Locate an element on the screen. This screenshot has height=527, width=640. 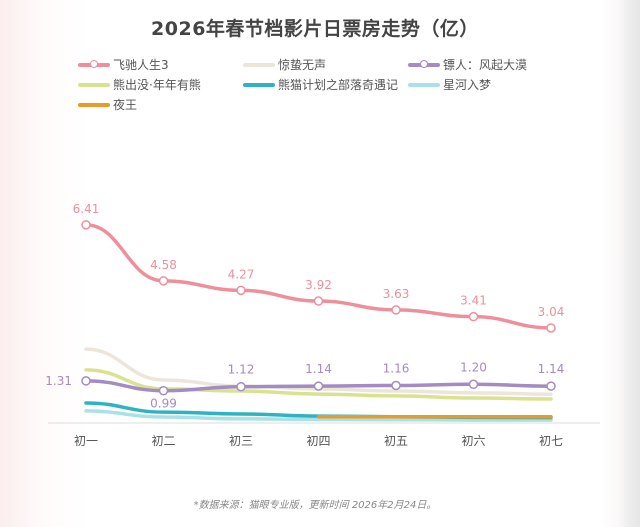
legend-label: 飞驰人生3 is located at coordinates (141, 65).